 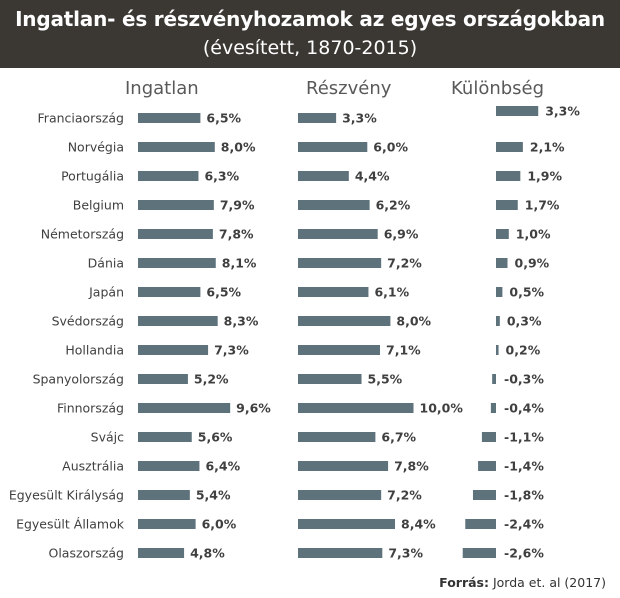 I want to click on value-label-kulonbseg: 1,7%, so click(x=542, y=205).